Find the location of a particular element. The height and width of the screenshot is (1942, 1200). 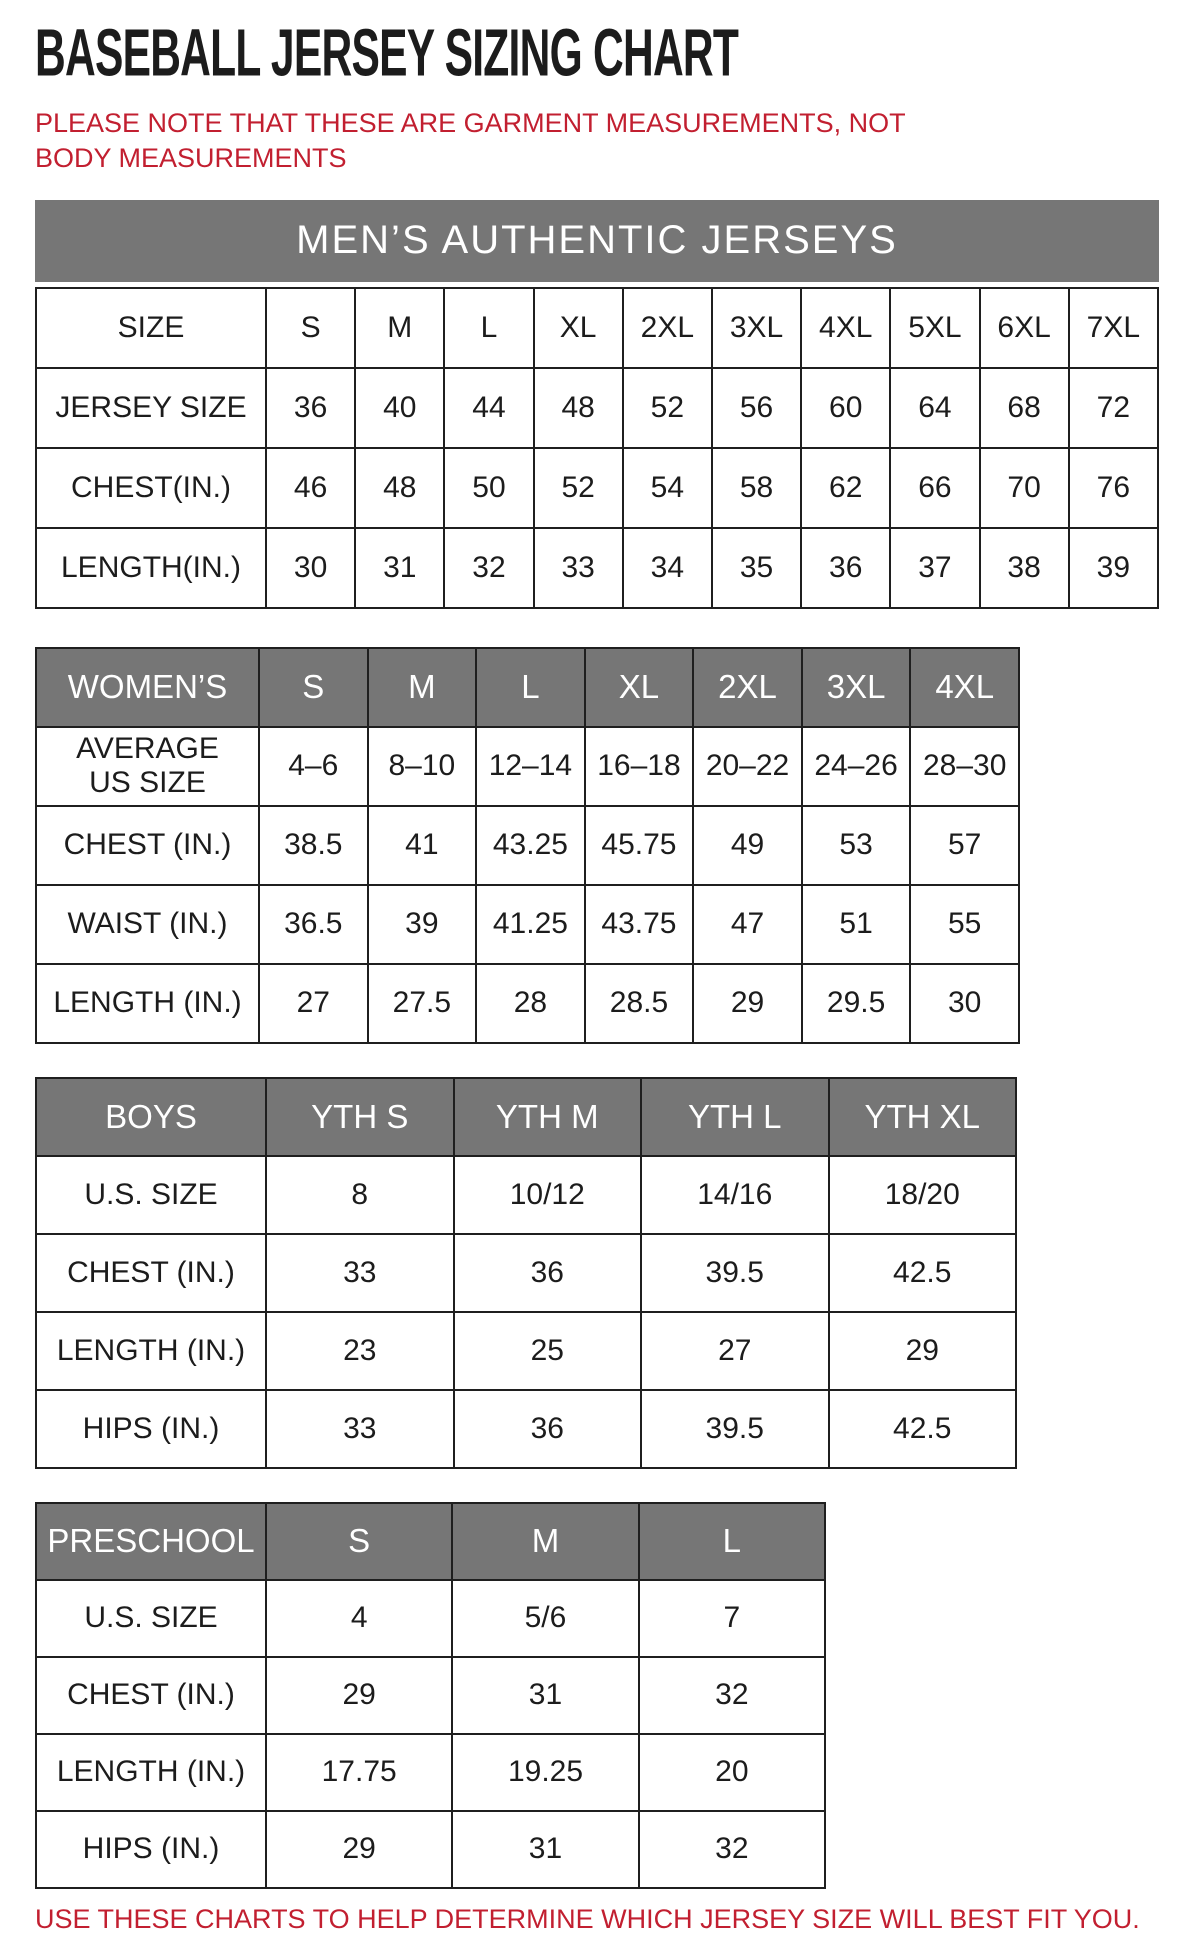

cell-value: 23 is located at coordinates (360, 1350).